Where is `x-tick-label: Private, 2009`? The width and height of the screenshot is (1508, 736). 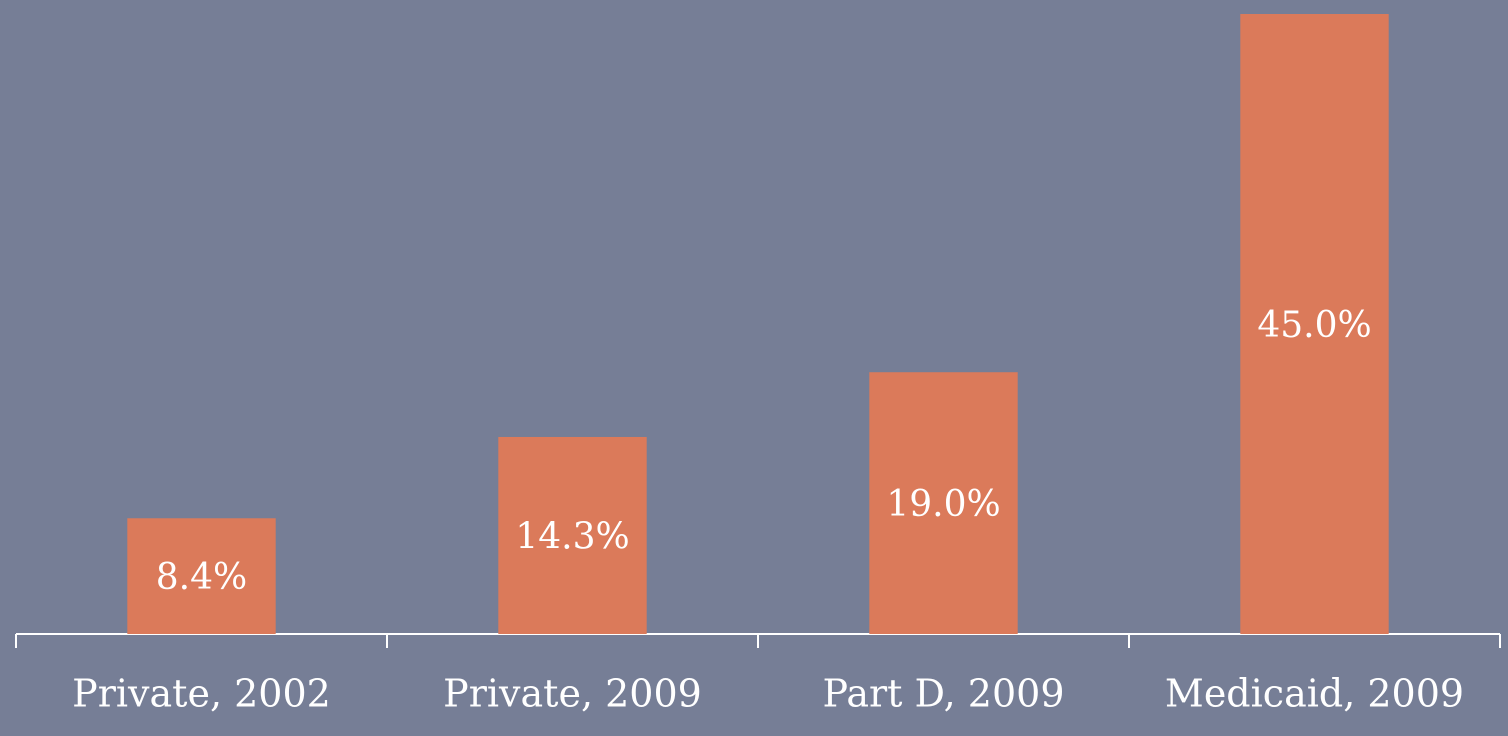
x-tick-label: Private, 2009 is located at coordinates (572, 694).